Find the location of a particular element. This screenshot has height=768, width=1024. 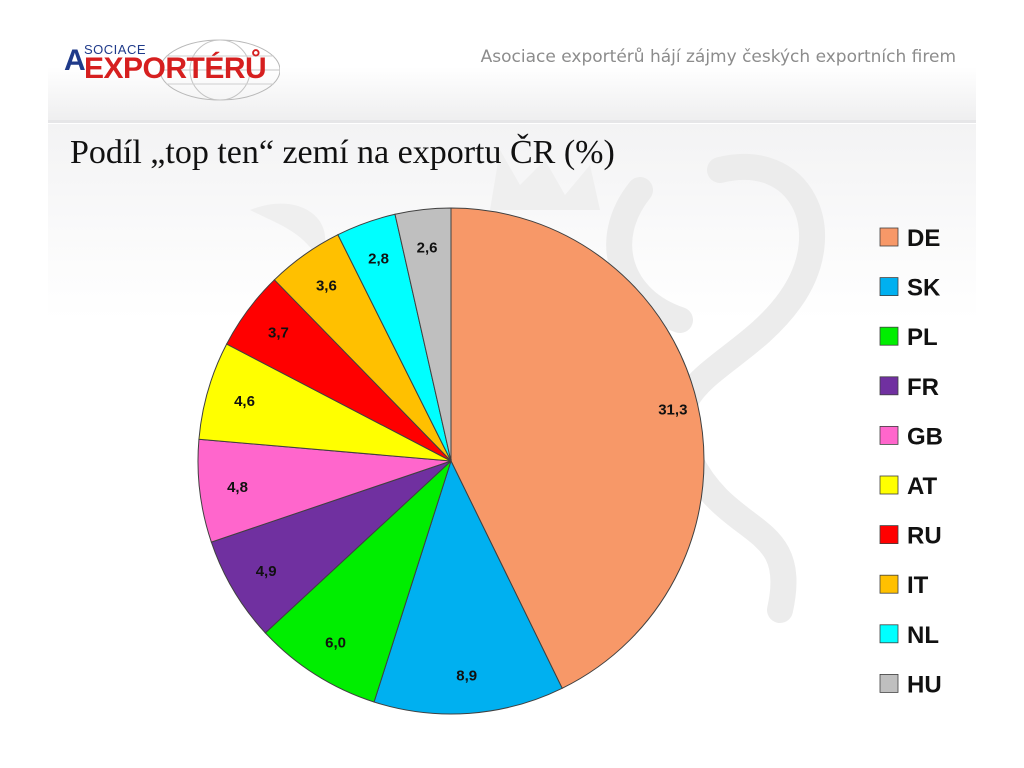

legend-swatch-nl is located at coordinates (889, 634).